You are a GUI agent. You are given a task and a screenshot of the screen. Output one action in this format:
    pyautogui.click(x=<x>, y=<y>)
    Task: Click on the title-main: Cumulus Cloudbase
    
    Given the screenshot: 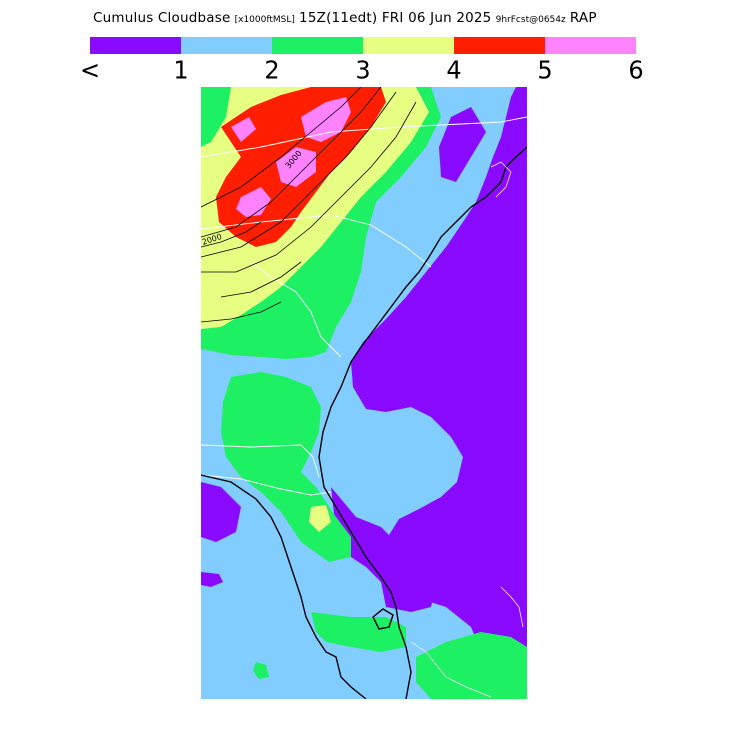 What is the action you would take?
    pyautogui.click(x=162, y=18)
    